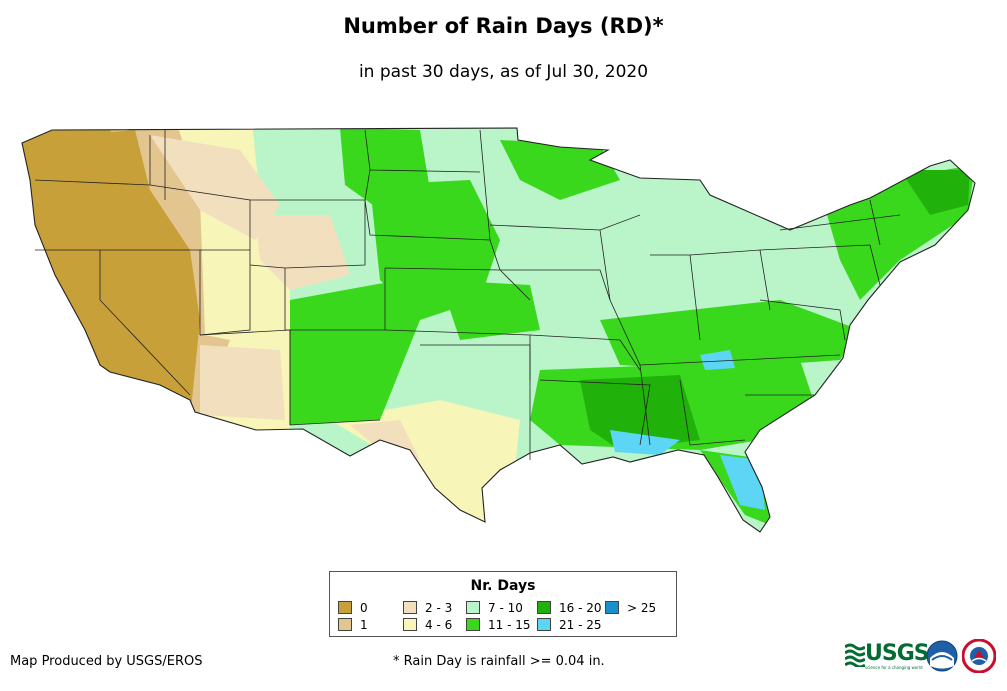 This screenshot has height=691, width=1007. Describe the element at coordinates (106, 661) in the screenshot. I see `map-credit: Map Produced by USGS/EROS` at that location.